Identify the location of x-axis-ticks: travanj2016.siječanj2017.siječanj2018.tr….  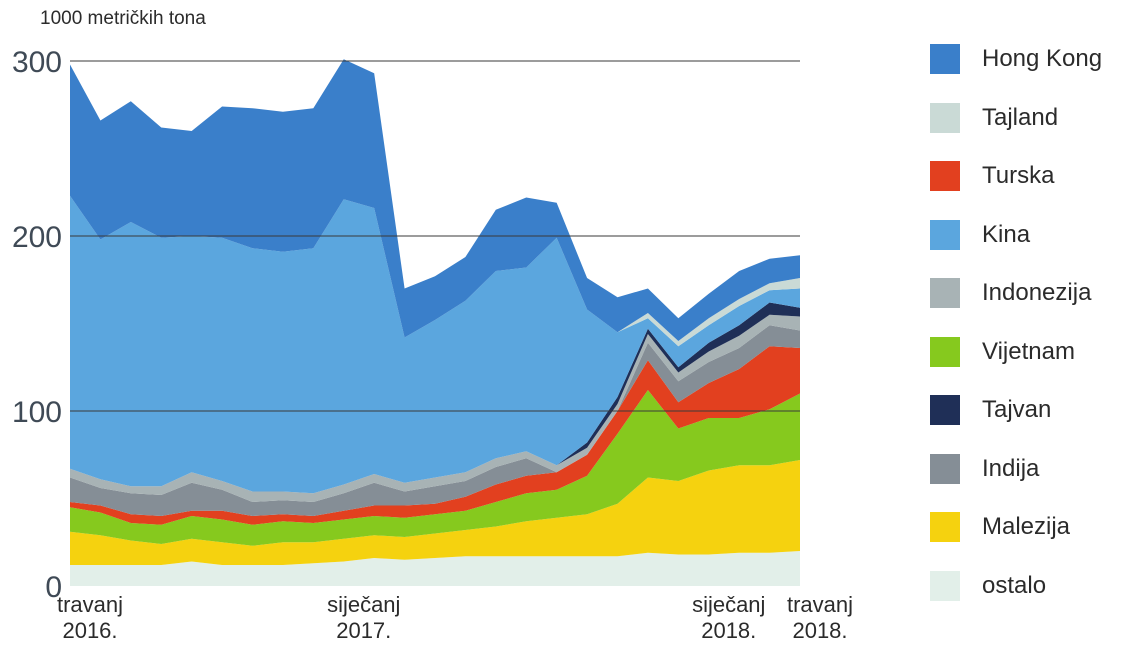
(455, 617).